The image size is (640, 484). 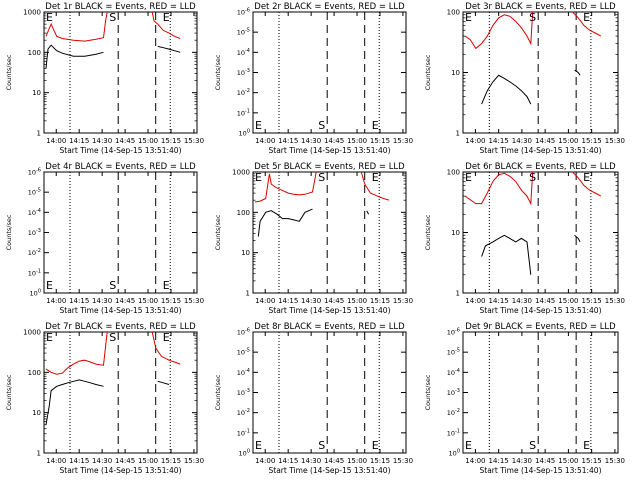 What do you see at coordinates (329, 7) in the screenshot?
I see `chart-title: Det 2r BLACK = Events, RED = LLD` at bounding box center [329, 7].